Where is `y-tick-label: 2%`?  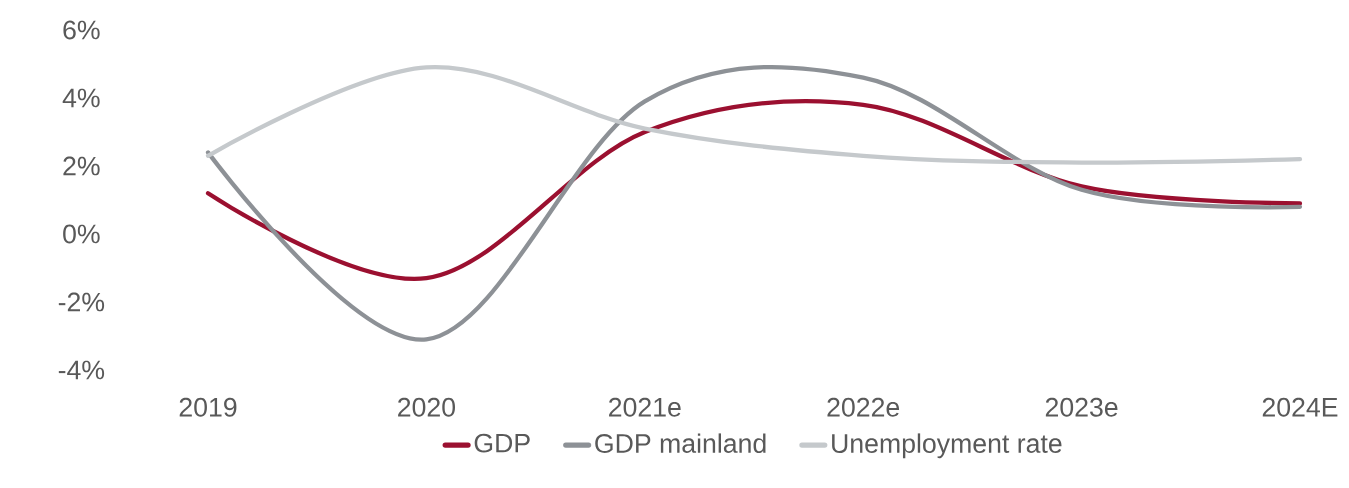
y-tick-label: 2% is located at coordinates (81, 166).